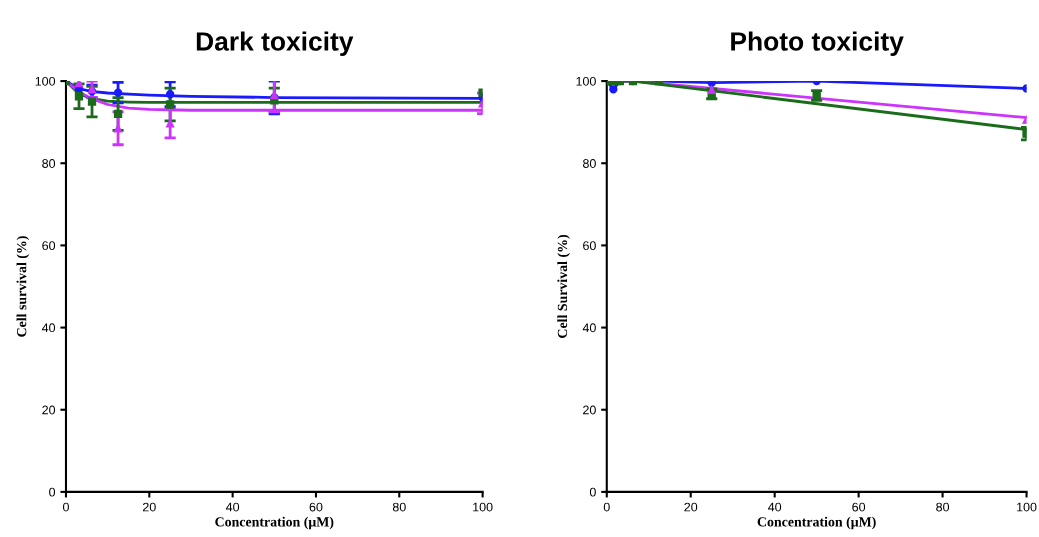  I want to click on chart-title: Photo toxicity, so click(817, 44).